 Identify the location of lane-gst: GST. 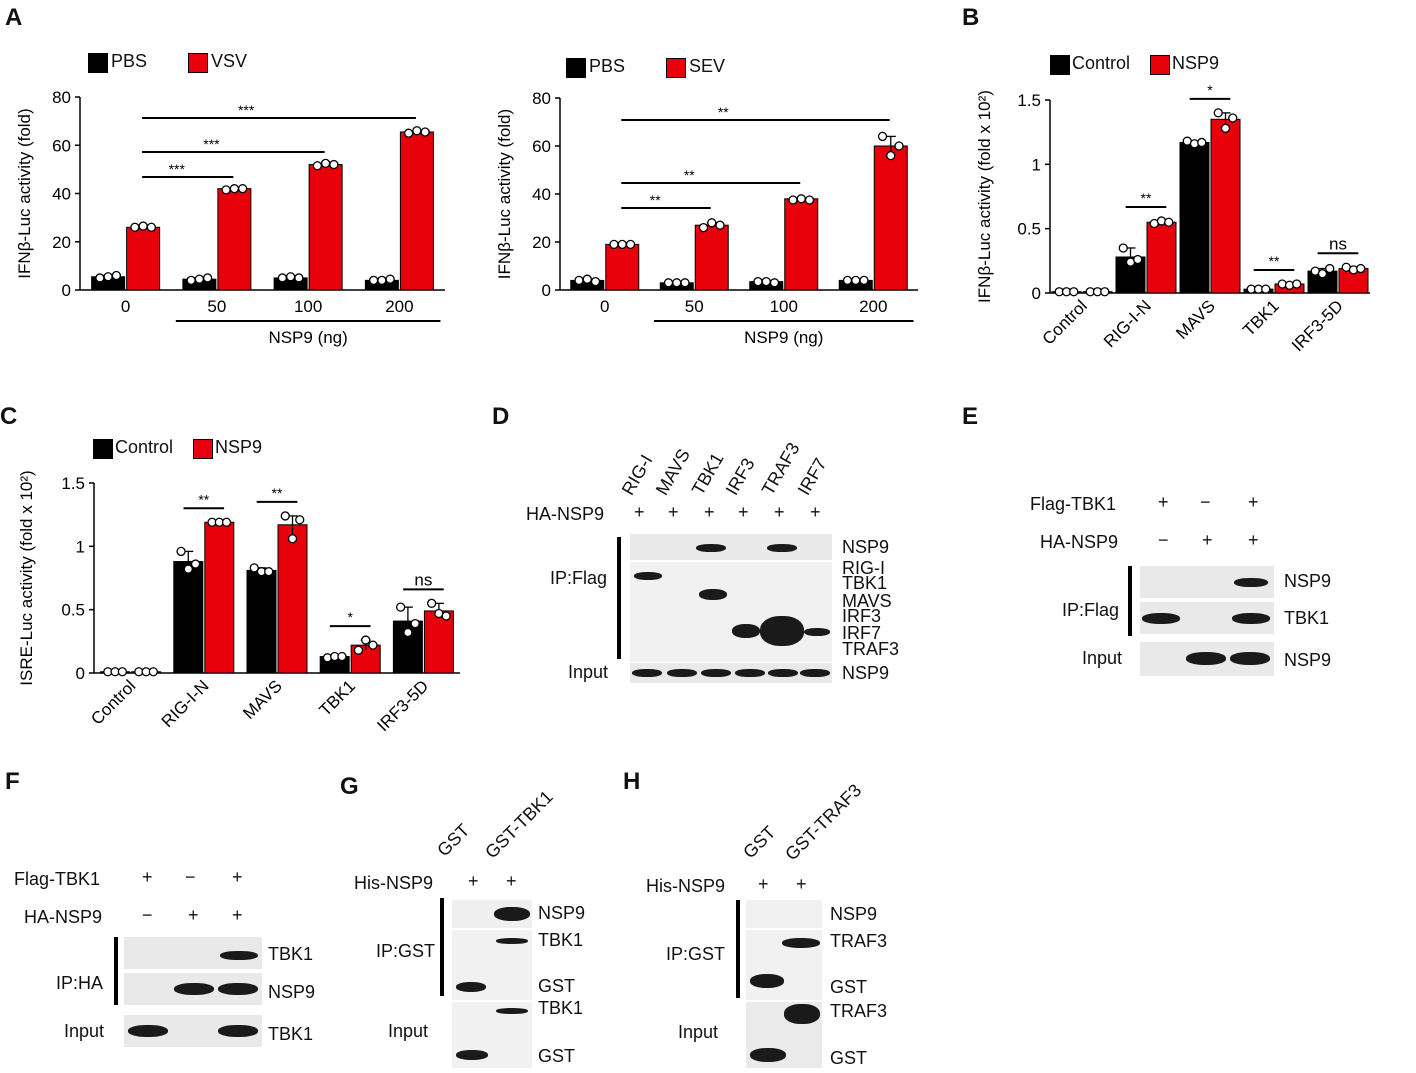
(453, 840).